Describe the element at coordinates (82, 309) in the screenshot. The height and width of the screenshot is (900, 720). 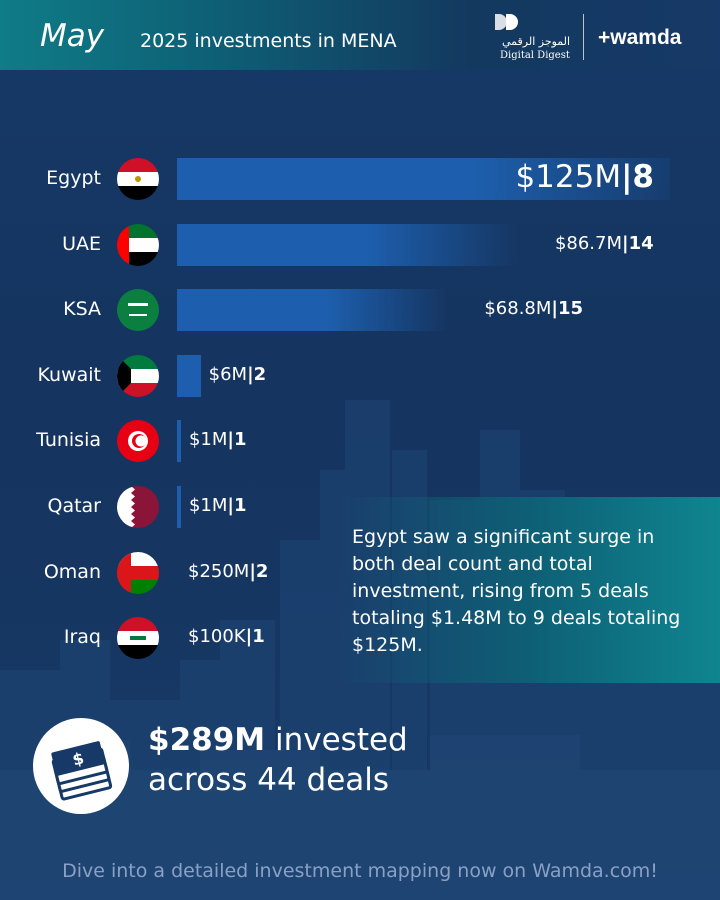
I see `country-label: KSA` at that location.